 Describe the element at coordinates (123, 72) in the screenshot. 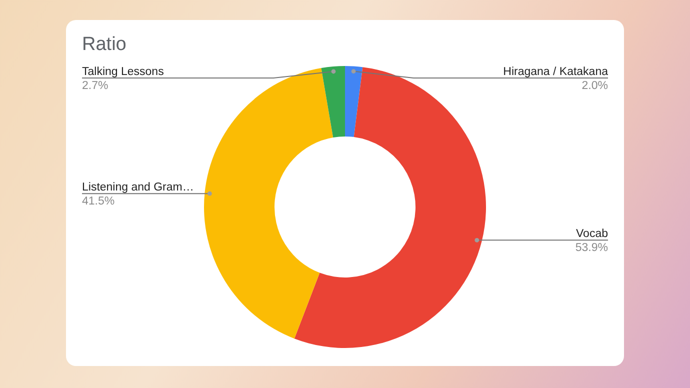

I see `slice-label: Talking Lessons` at that location.